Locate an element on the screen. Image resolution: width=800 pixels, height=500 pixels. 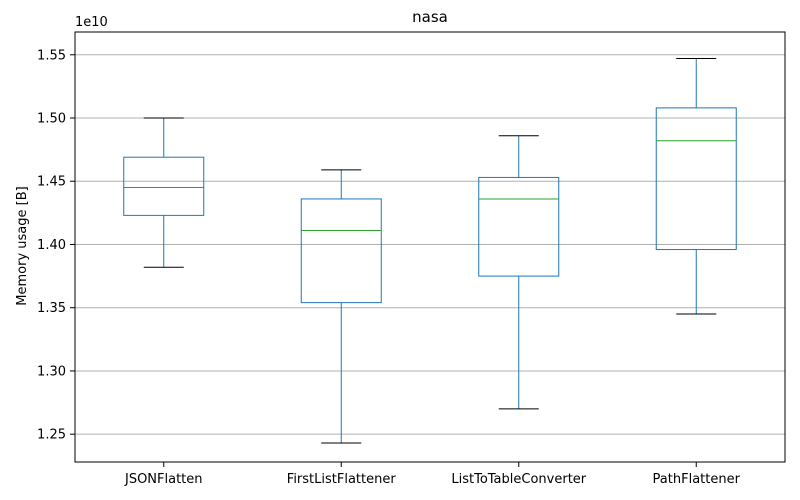
x-tick-label: FirstListFlattener is located at coordinates (342, 479).